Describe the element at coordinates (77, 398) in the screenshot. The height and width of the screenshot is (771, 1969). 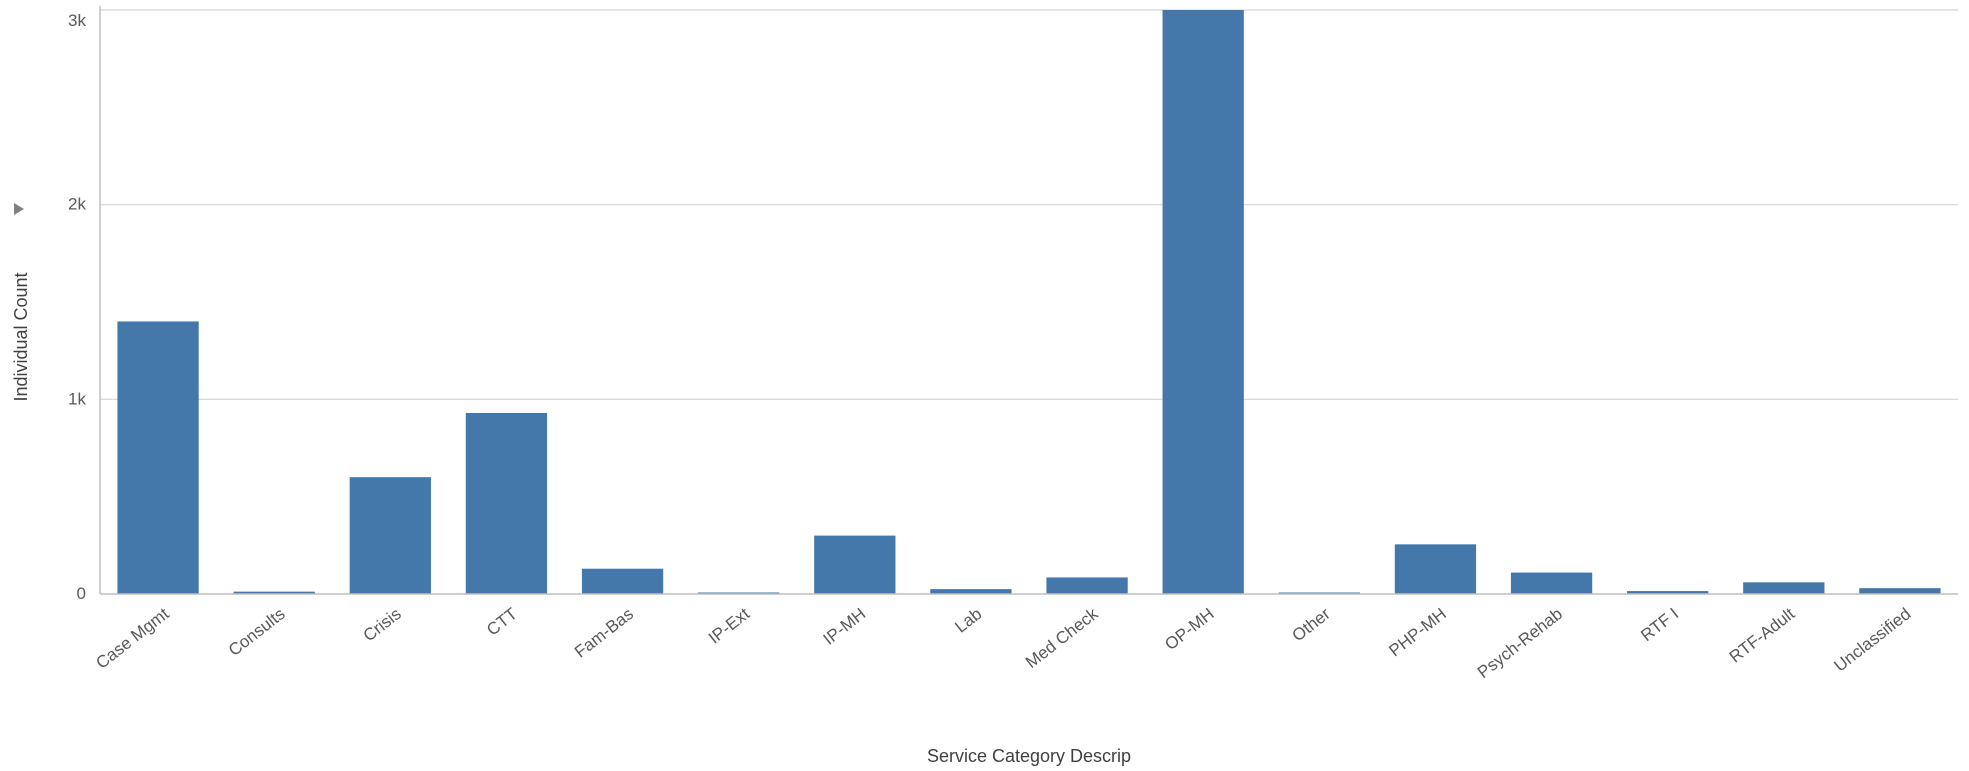
I see `y-tick-label: 1k` at that location.